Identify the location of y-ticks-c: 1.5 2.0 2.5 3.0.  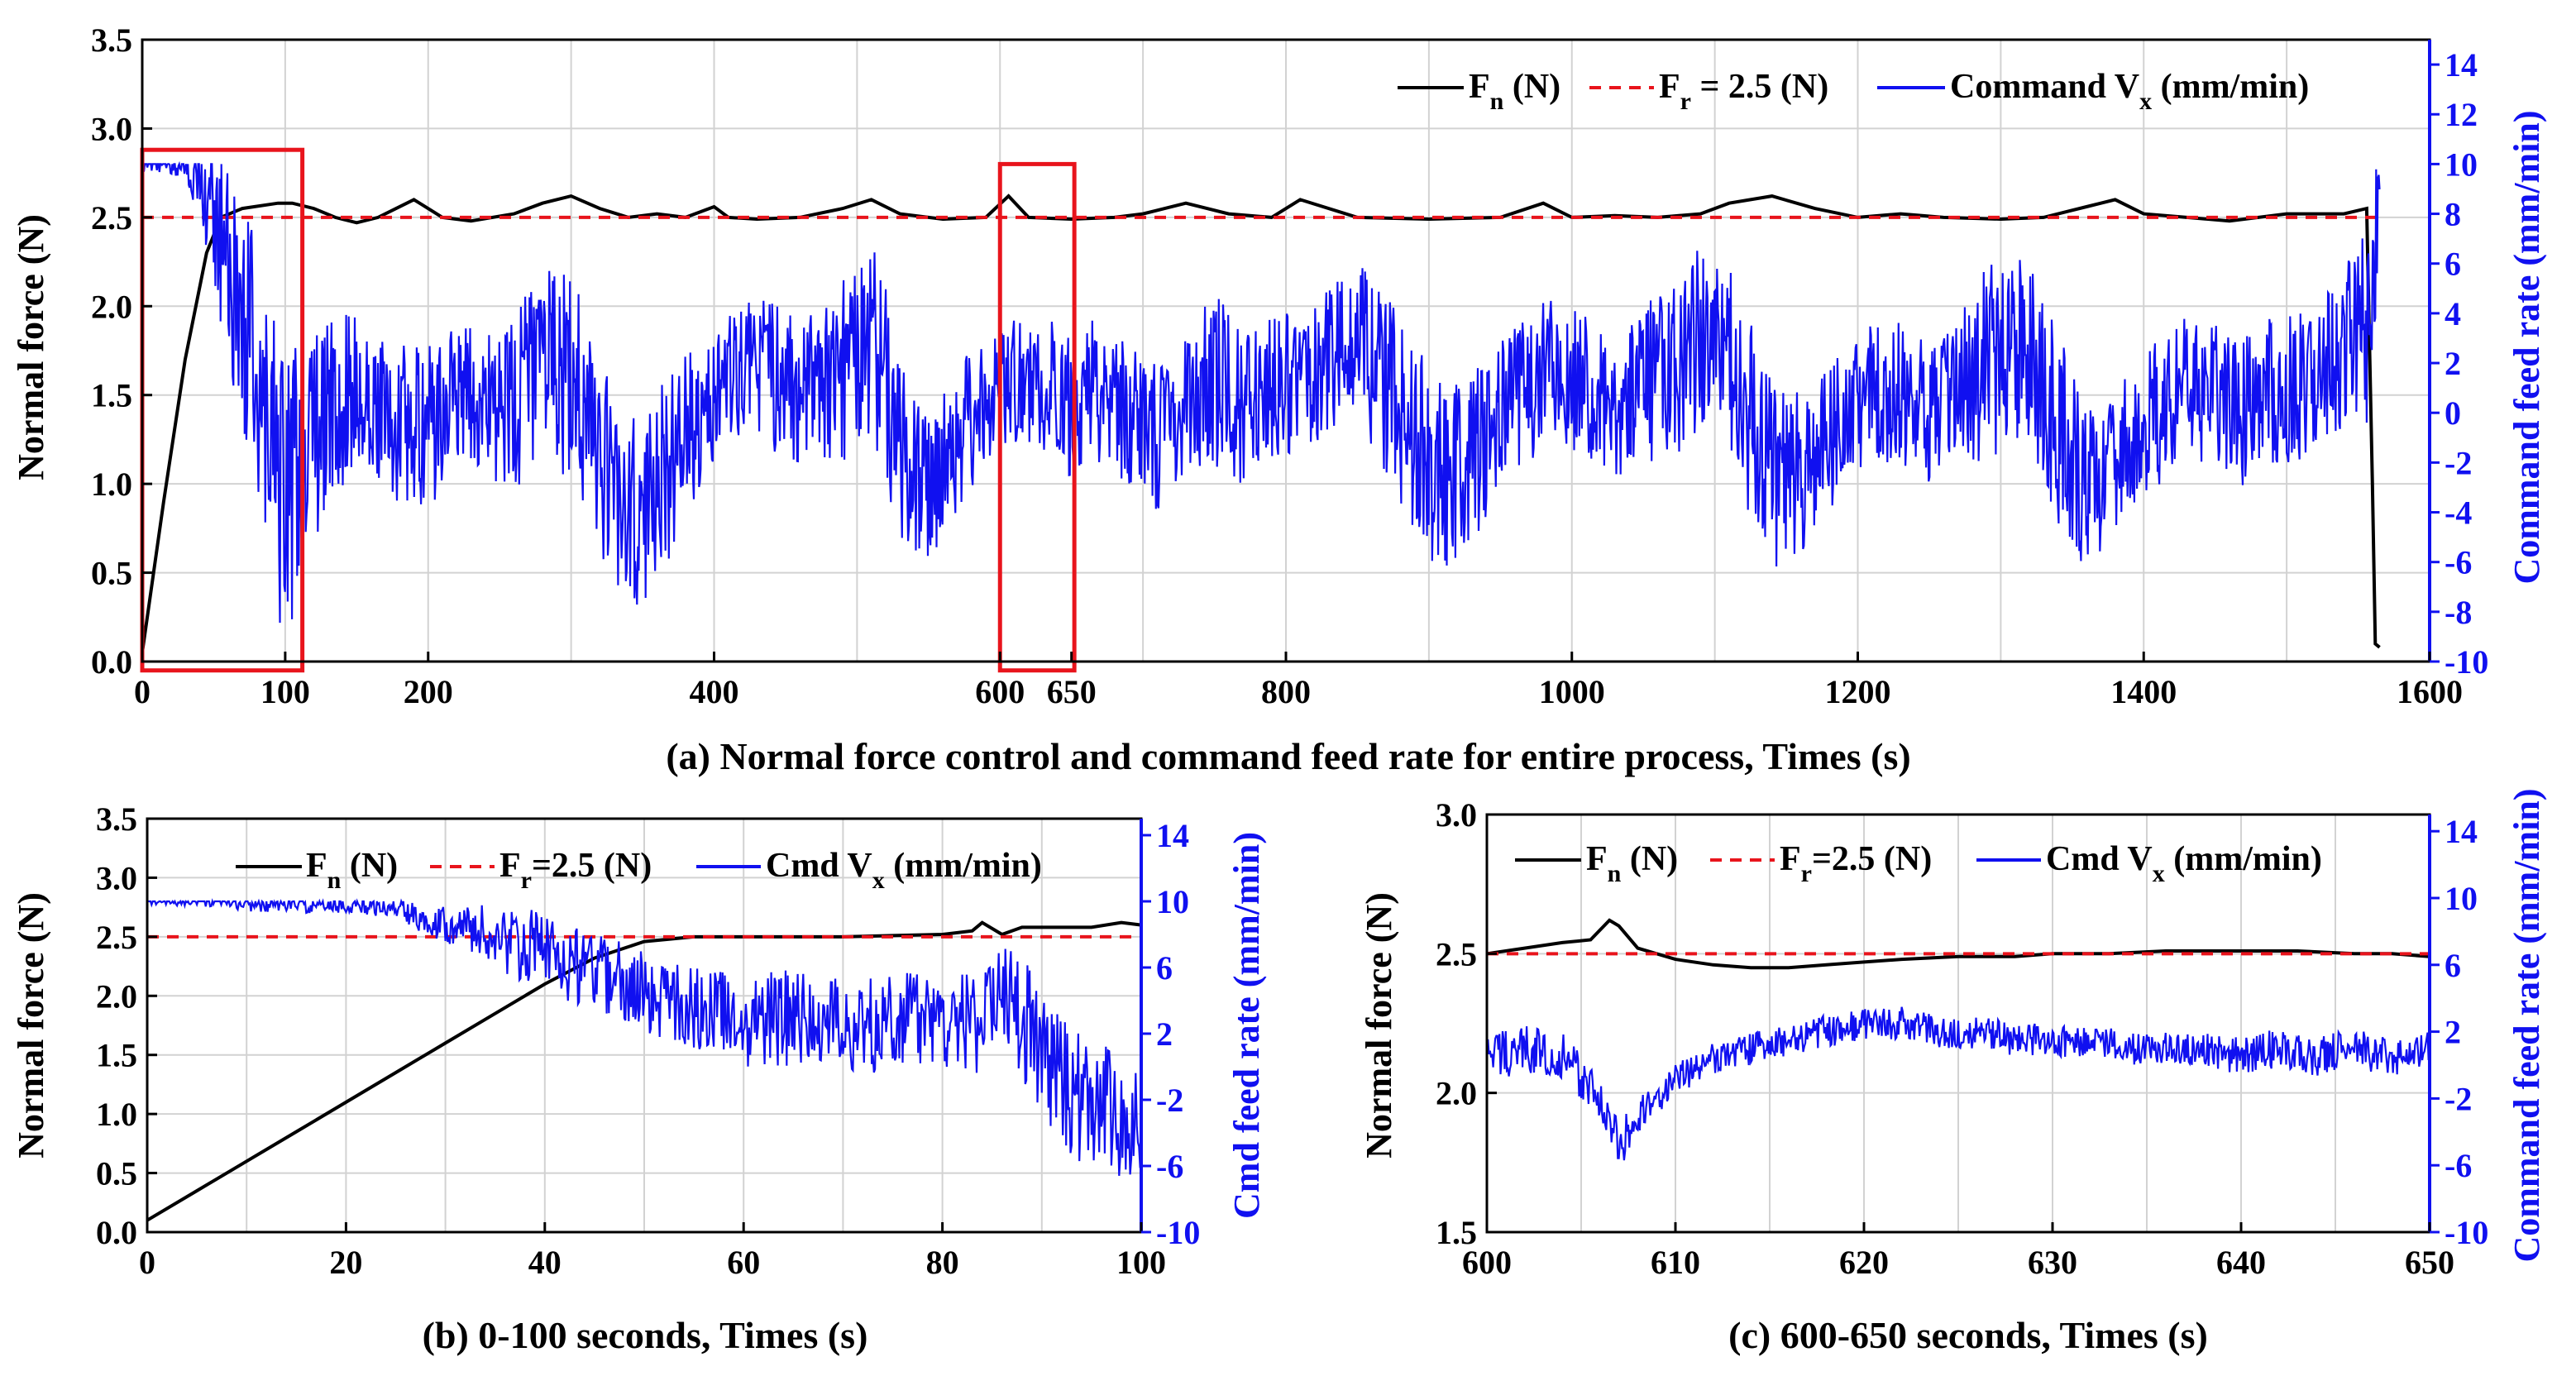
(1466, 1023).